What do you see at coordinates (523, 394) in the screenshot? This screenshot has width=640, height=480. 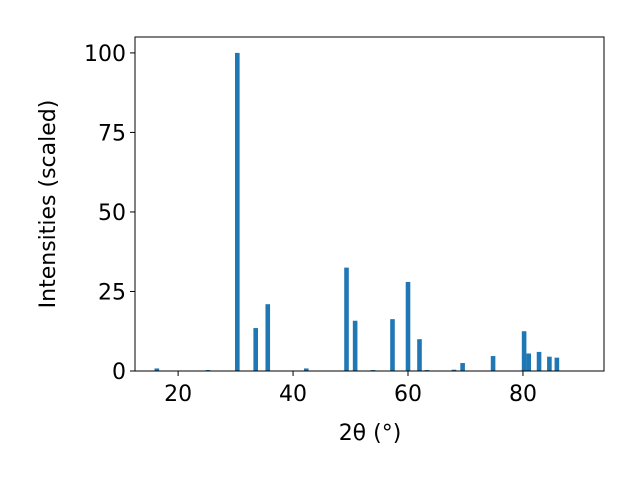 I see `x-tick-label: 80` at bounding box center [523, 394].